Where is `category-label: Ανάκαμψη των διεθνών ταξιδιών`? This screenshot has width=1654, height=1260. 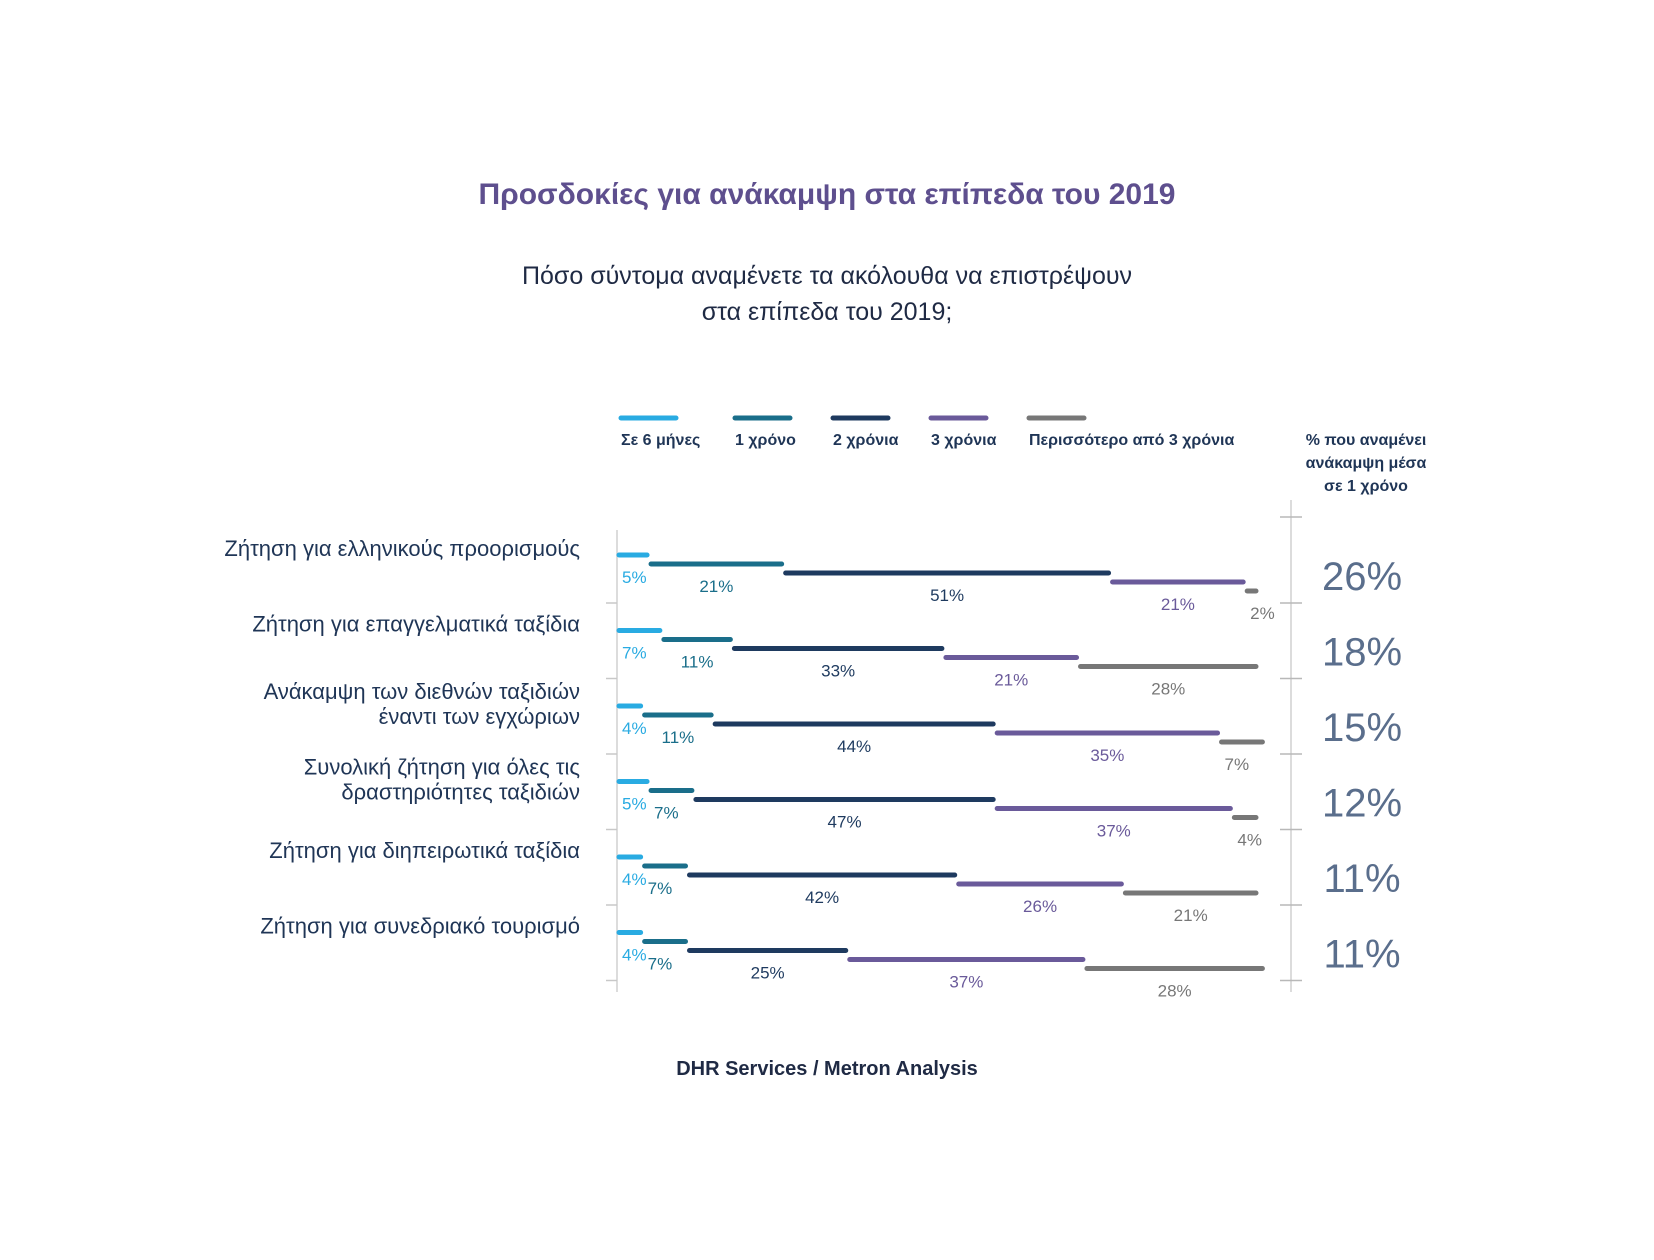
category-label: Ανάκαμψη των διεθνών ταξιδιών is located at coordinates (422, 691).